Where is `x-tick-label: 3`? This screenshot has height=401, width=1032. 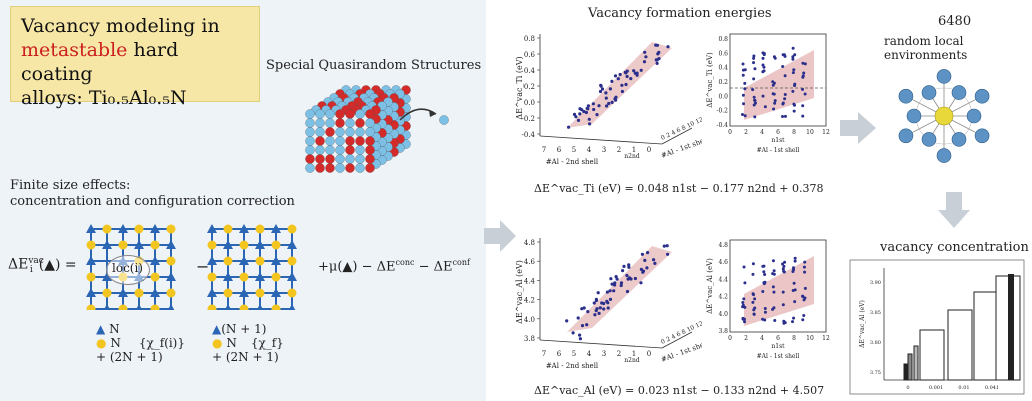 x-tick-label: 3 is located at coordinates (604, 150).